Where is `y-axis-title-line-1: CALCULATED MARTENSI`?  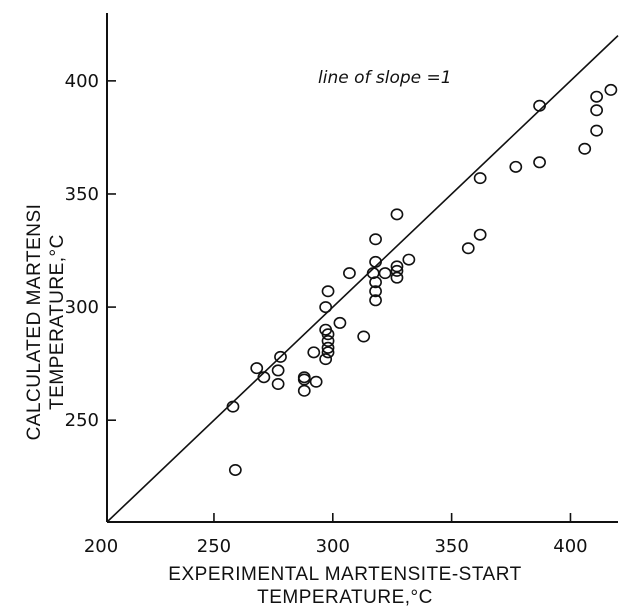
y-axis-title-line-1: CALCULATED MARTENSI is located at coordinates (34, 322).